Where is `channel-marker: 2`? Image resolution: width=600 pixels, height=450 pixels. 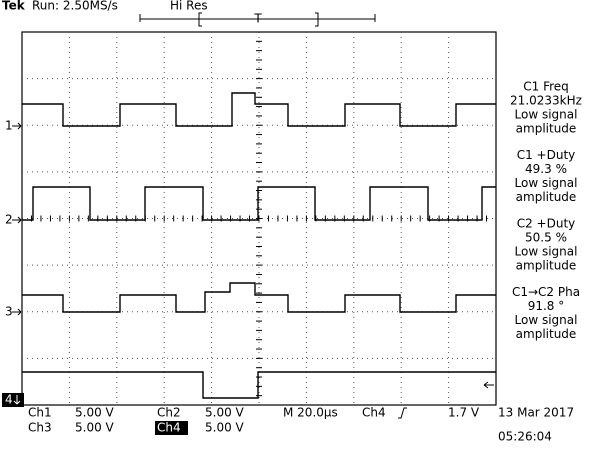
channel-marker: 2 is located at coordinates (9, 220).